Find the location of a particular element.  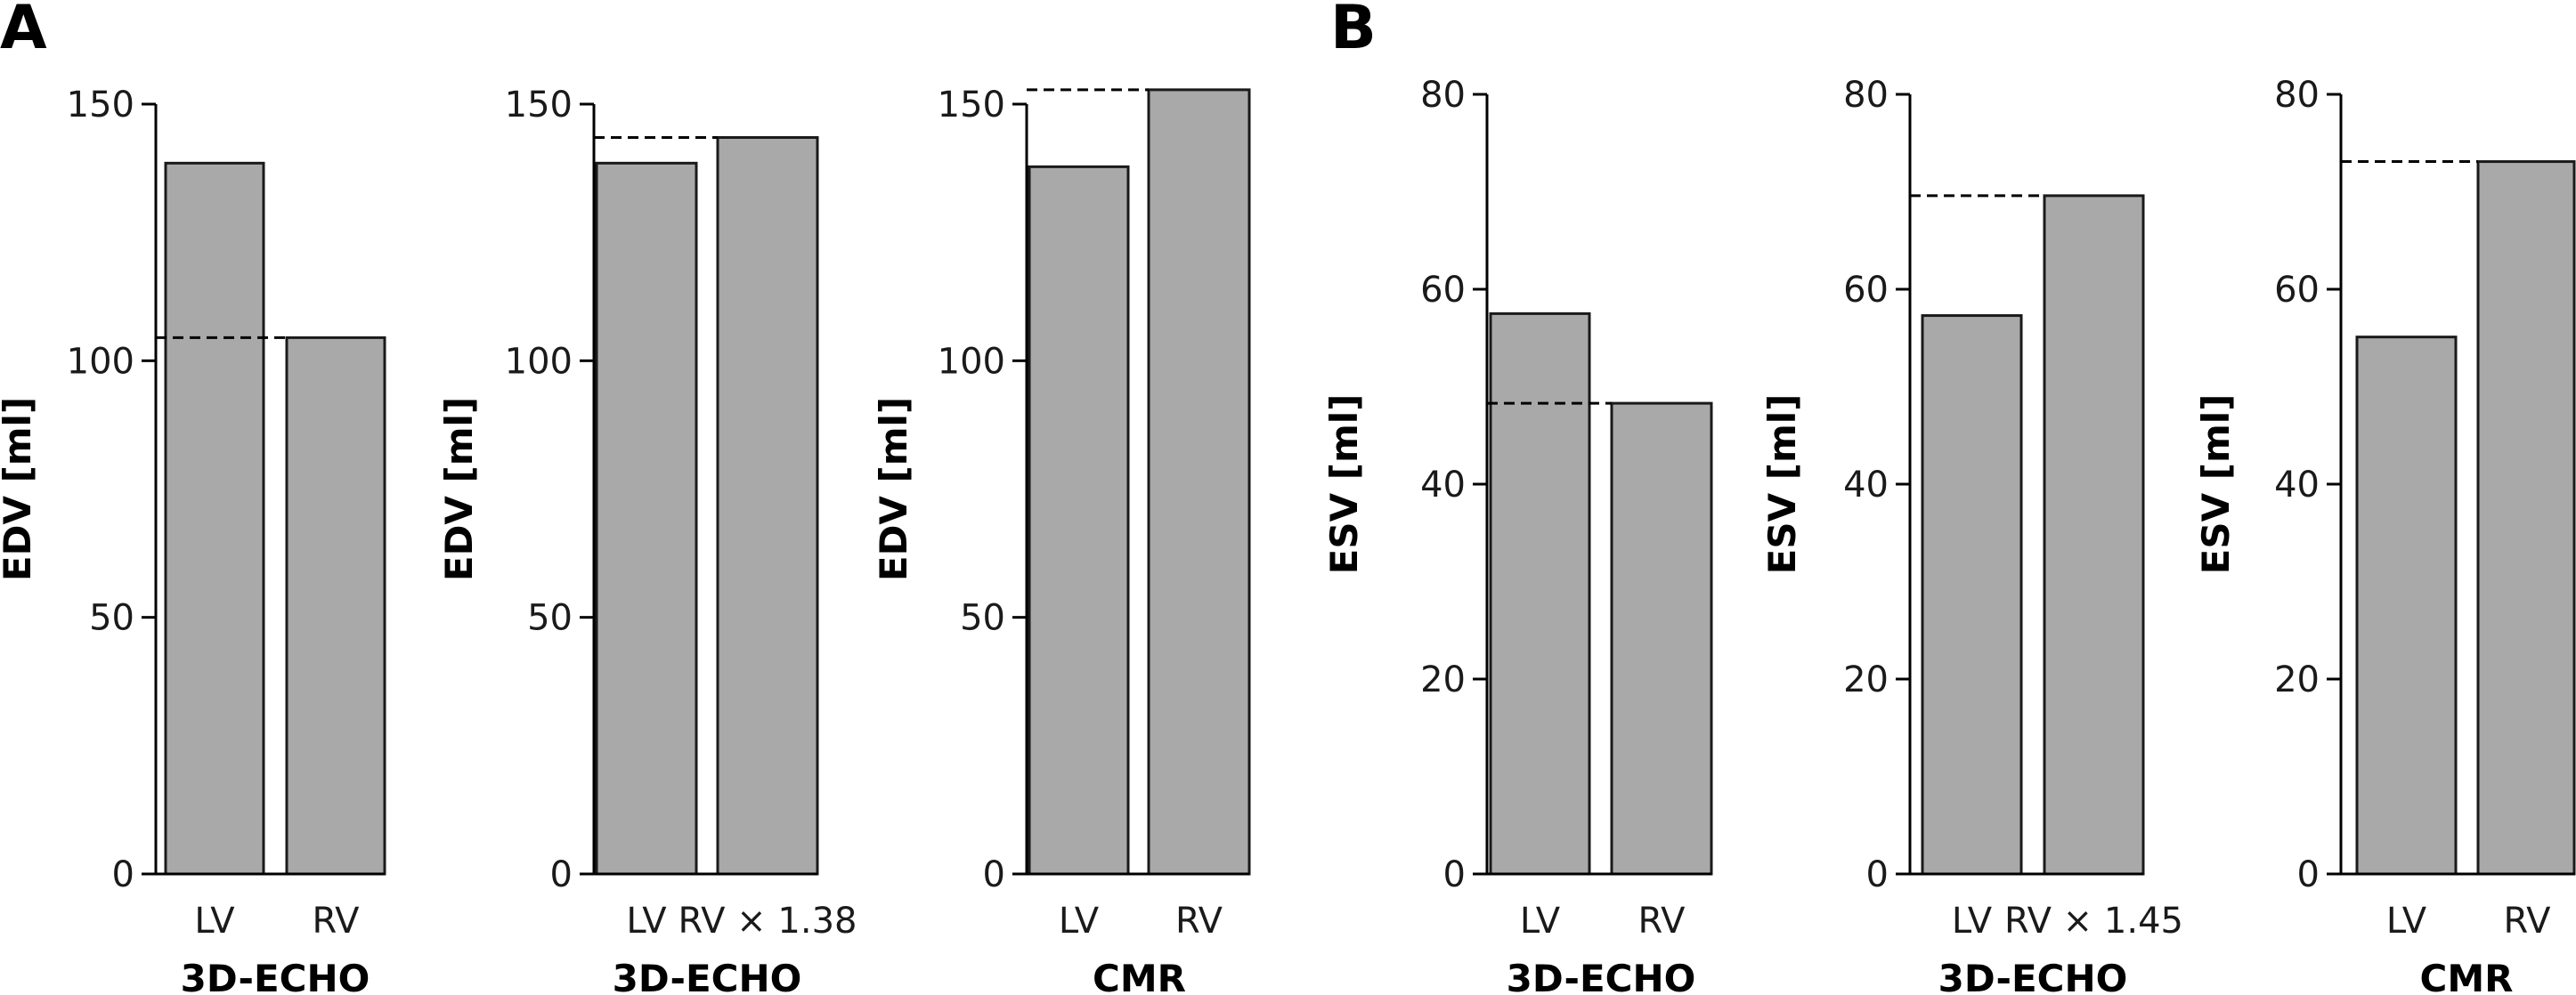

subplot-3: 0 50 100 150 LV RV CMR EDV [ml] is located at coordinates (1061, 540).